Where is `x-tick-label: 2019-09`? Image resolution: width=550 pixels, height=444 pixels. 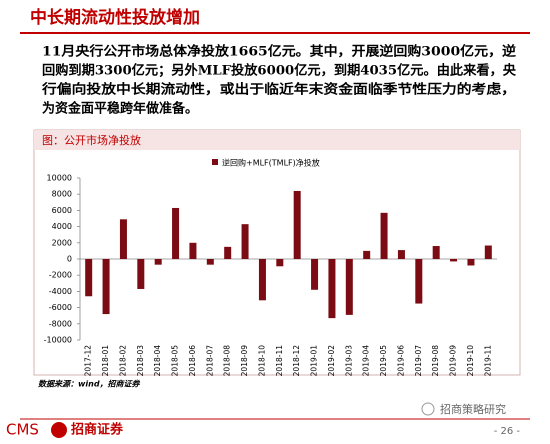
x-tick-label: 2019-09 is located at coordinates (453, 361).